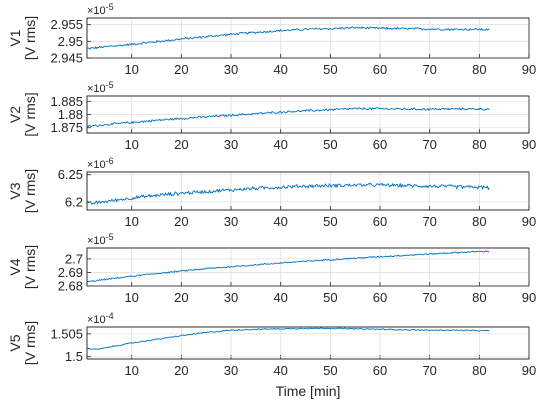 This screenshot has height=404, width=550. I want to click on y-tick-label: 1.88, so click(70, 114).